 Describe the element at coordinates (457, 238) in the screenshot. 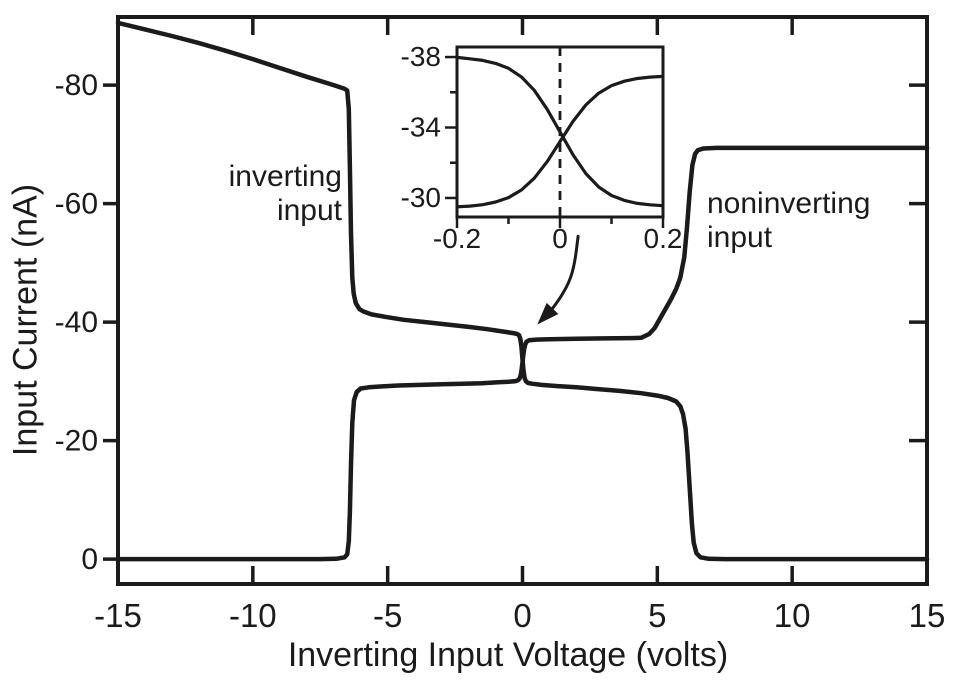

I see `inset-x-tick-label: -0.2` at that location.